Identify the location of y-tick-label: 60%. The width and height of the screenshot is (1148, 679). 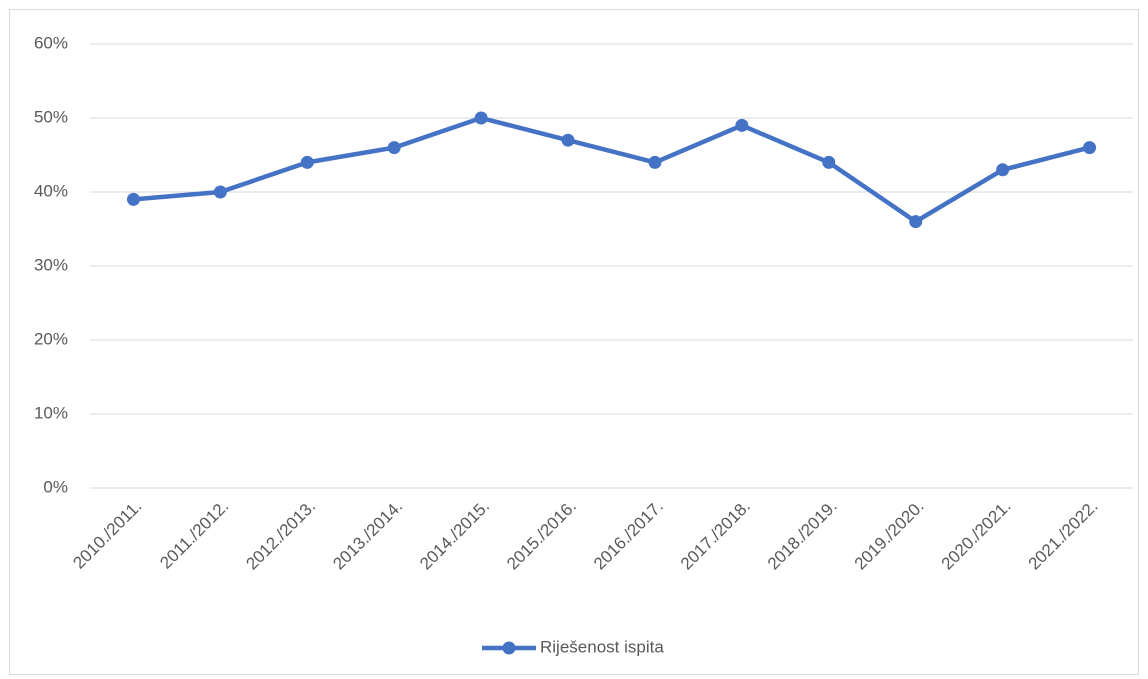
(51, 42).